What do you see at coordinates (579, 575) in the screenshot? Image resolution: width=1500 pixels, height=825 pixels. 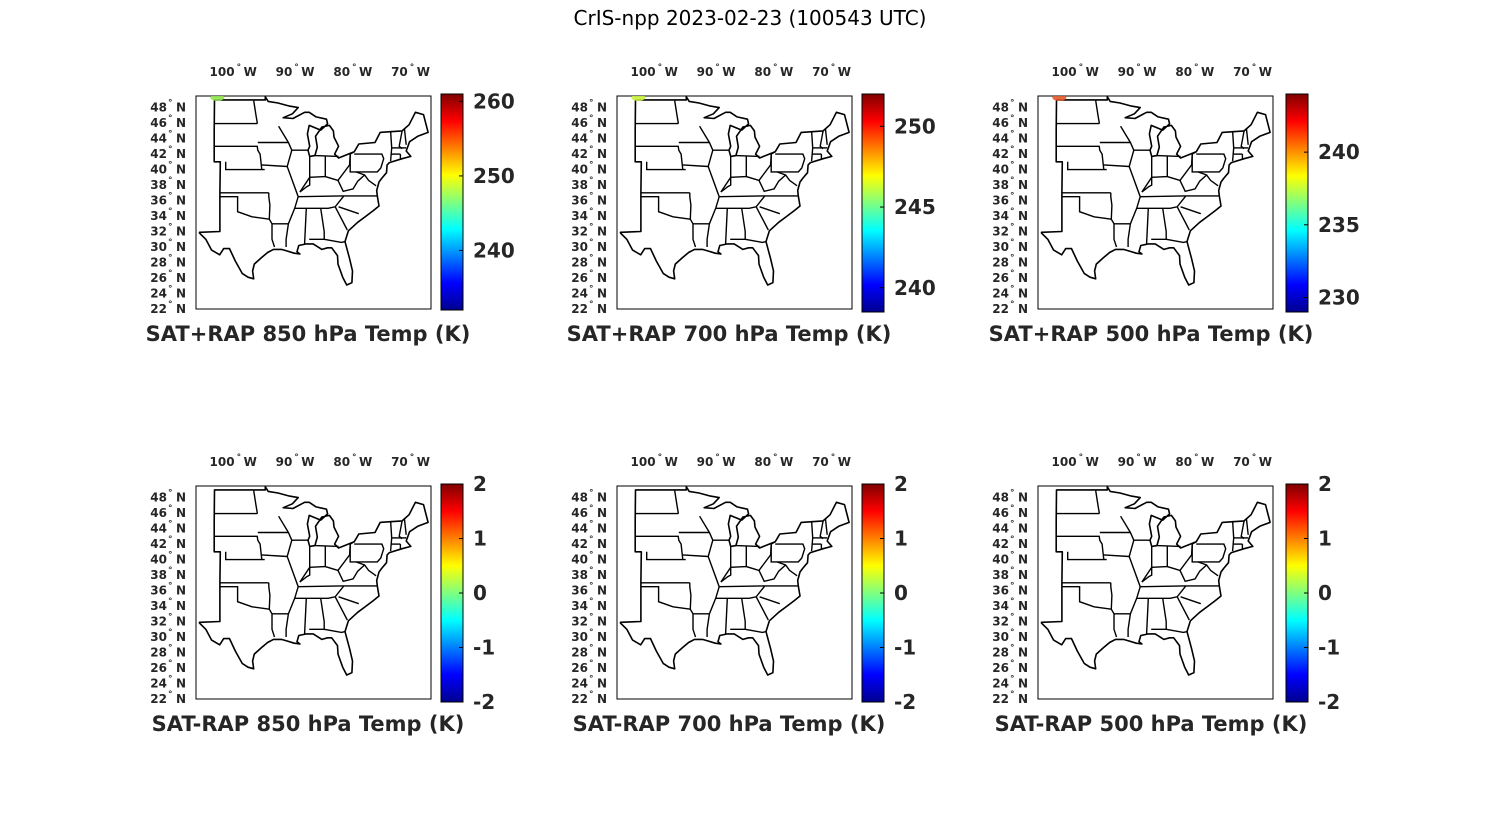 I see `lat-tick-value: 38` at bounding box center [579, 575].